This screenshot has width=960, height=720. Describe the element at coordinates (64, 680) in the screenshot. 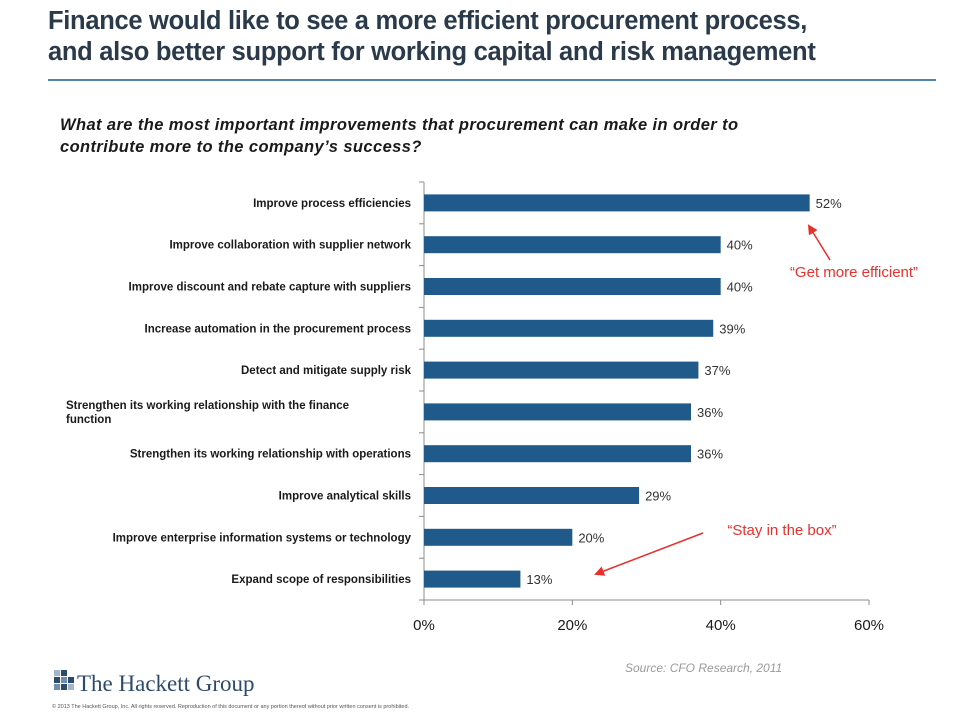

I see `hackett-logo-icon` at that location.